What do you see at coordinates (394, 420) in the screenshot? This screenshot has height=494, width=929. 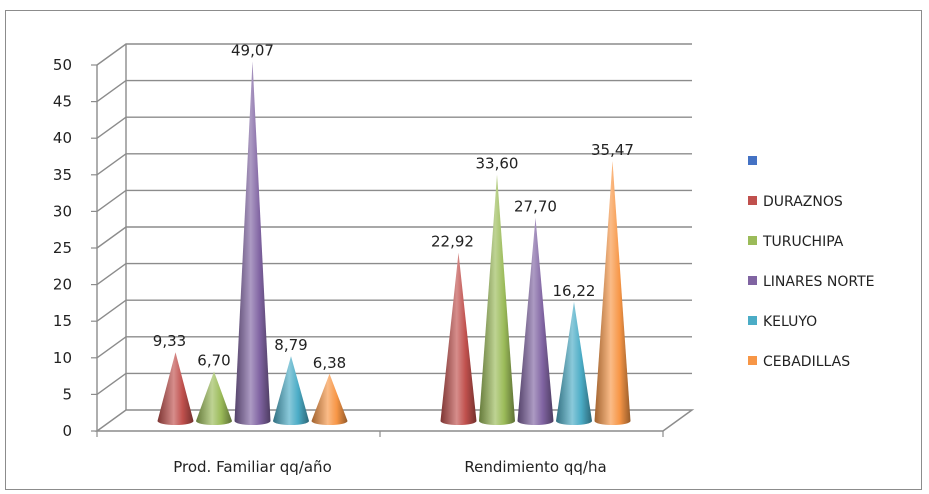 I see `floor` at bounding box center [394, 420].